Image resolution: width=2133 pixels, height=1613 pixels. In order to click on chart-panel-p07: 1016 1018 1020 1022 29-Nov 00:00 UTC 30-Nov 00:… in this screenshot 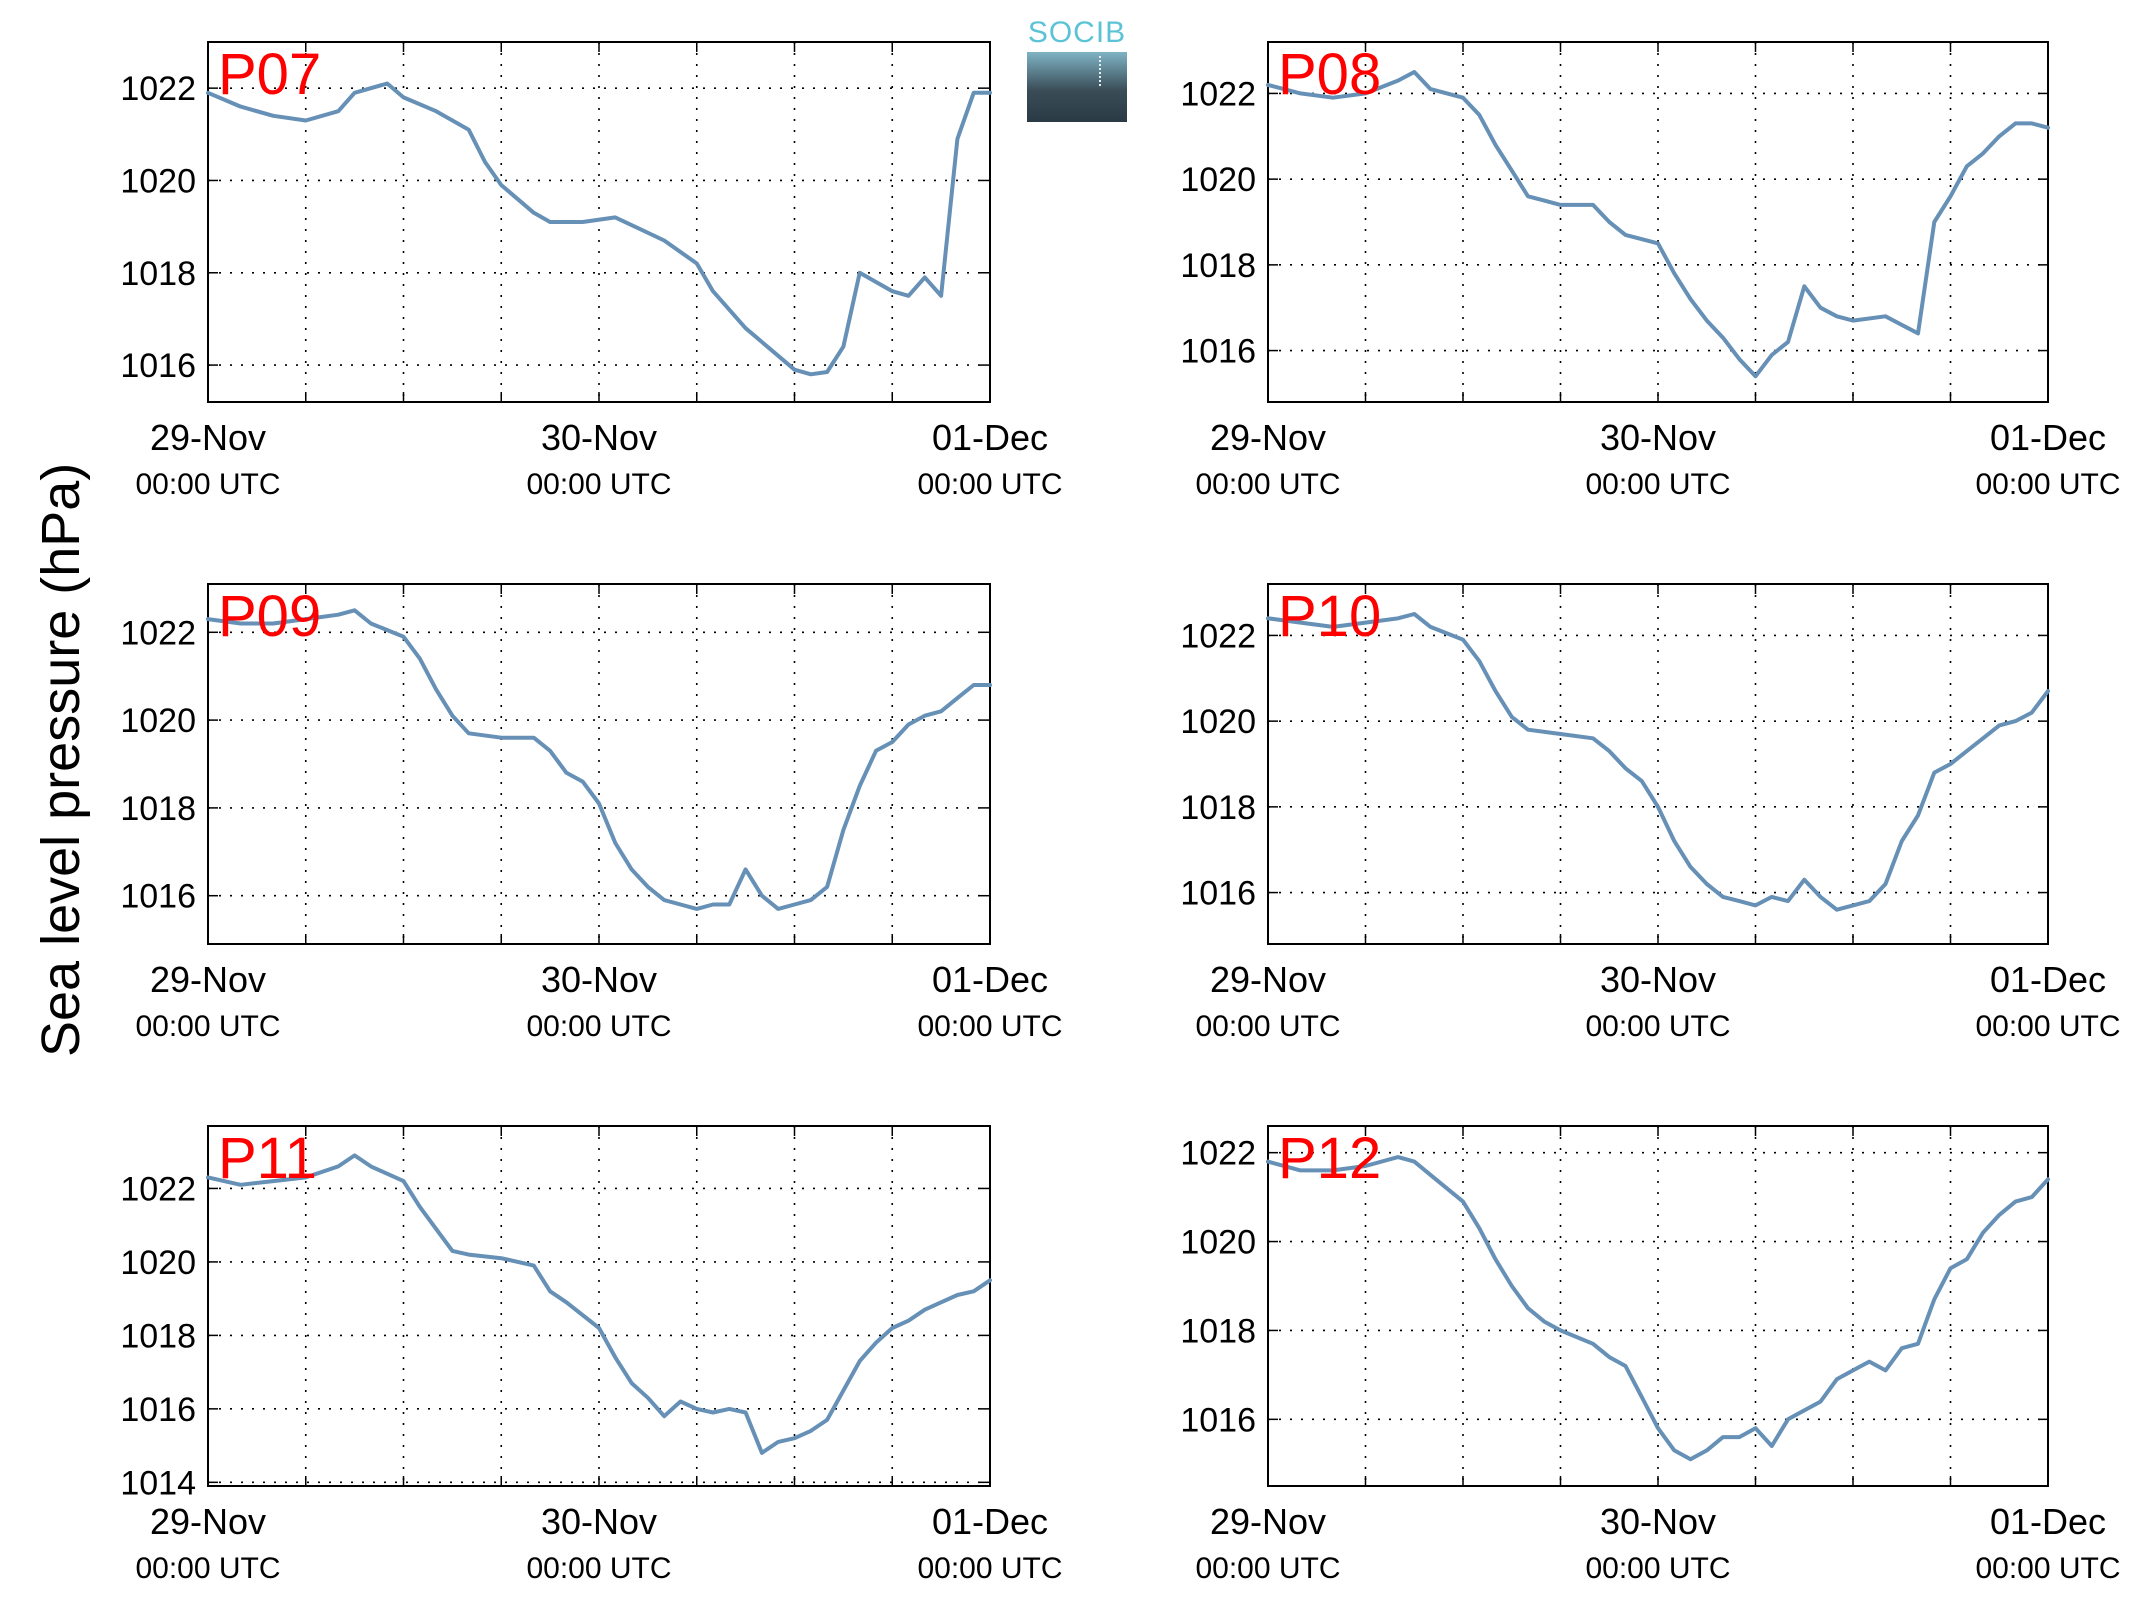, I will do `click(591, 271)`.